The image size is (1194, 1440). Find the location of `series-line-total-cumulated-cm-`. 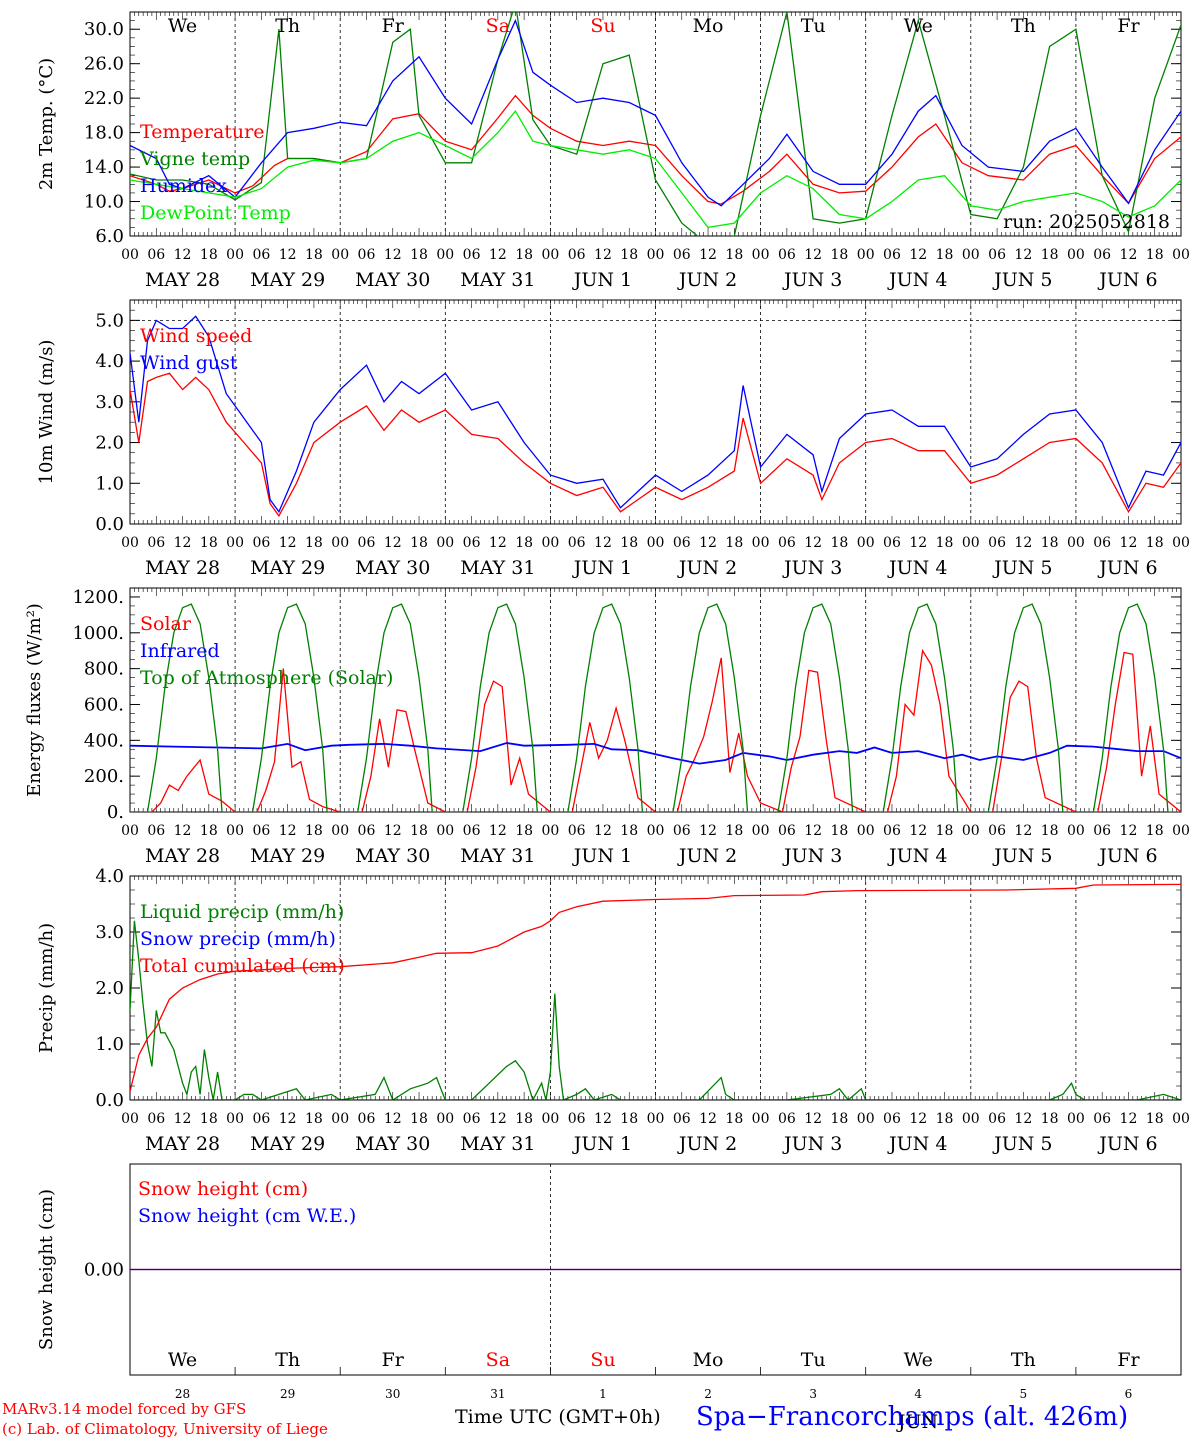

series-line-total-cumulated-cm- is located at coordinates (655, 987).